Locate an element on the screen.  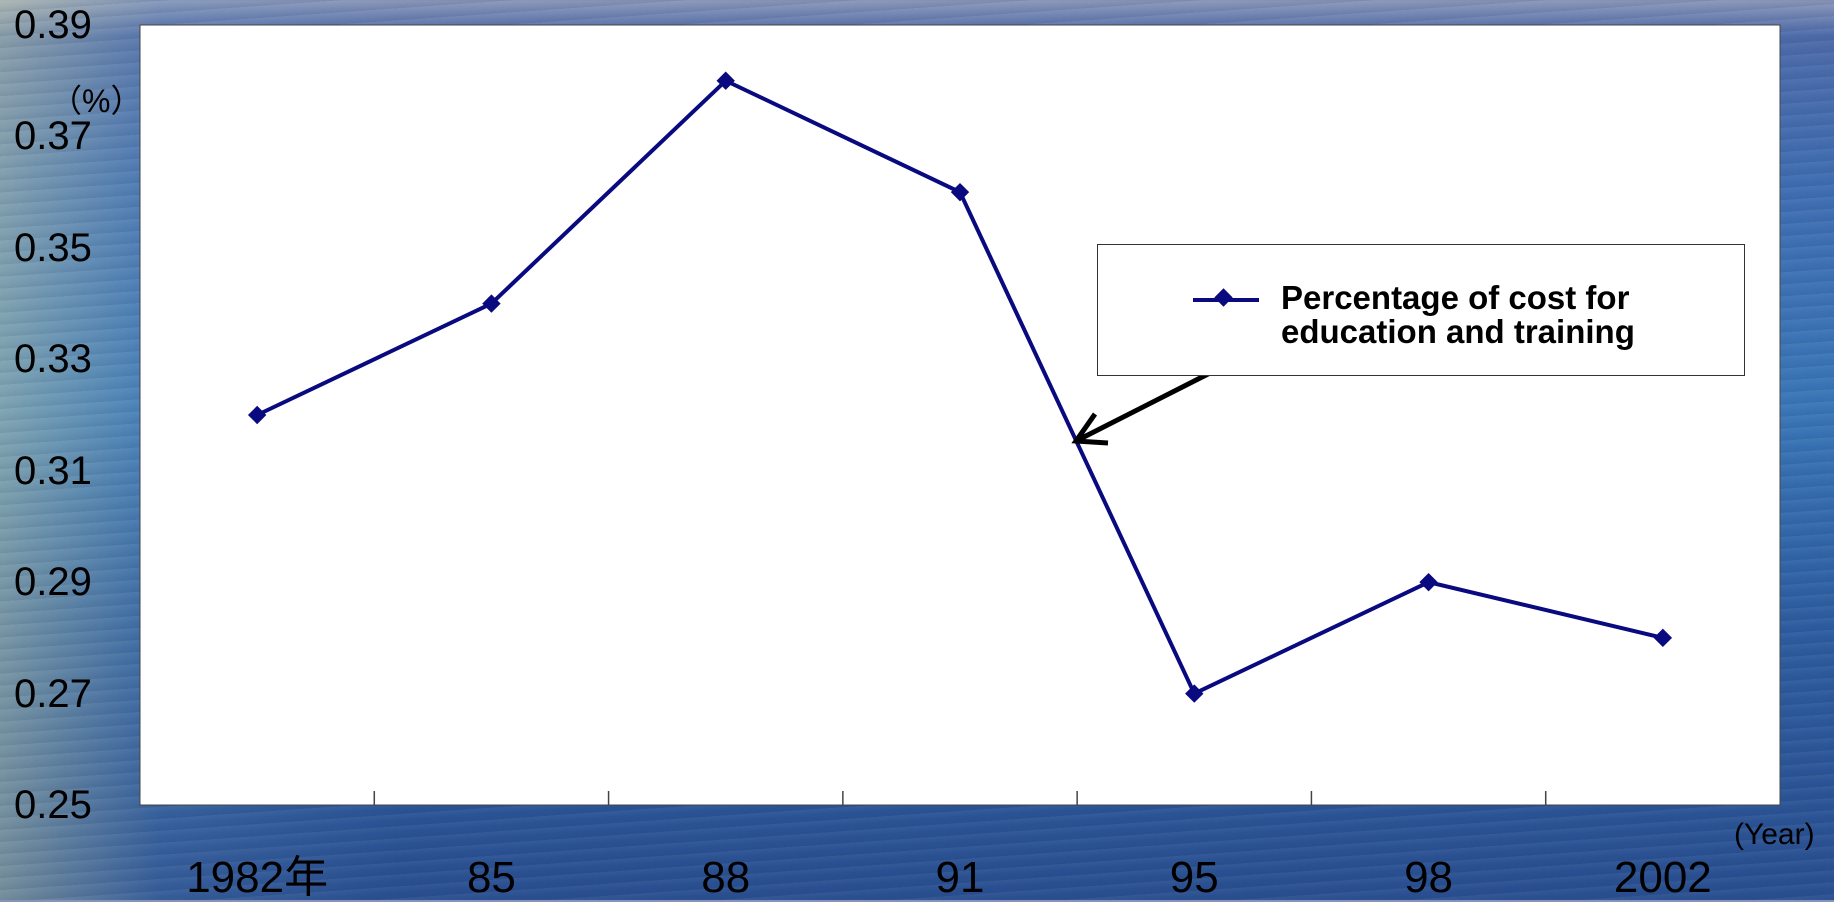
x-tick-label: 91 is located at coordinates (960, 877).